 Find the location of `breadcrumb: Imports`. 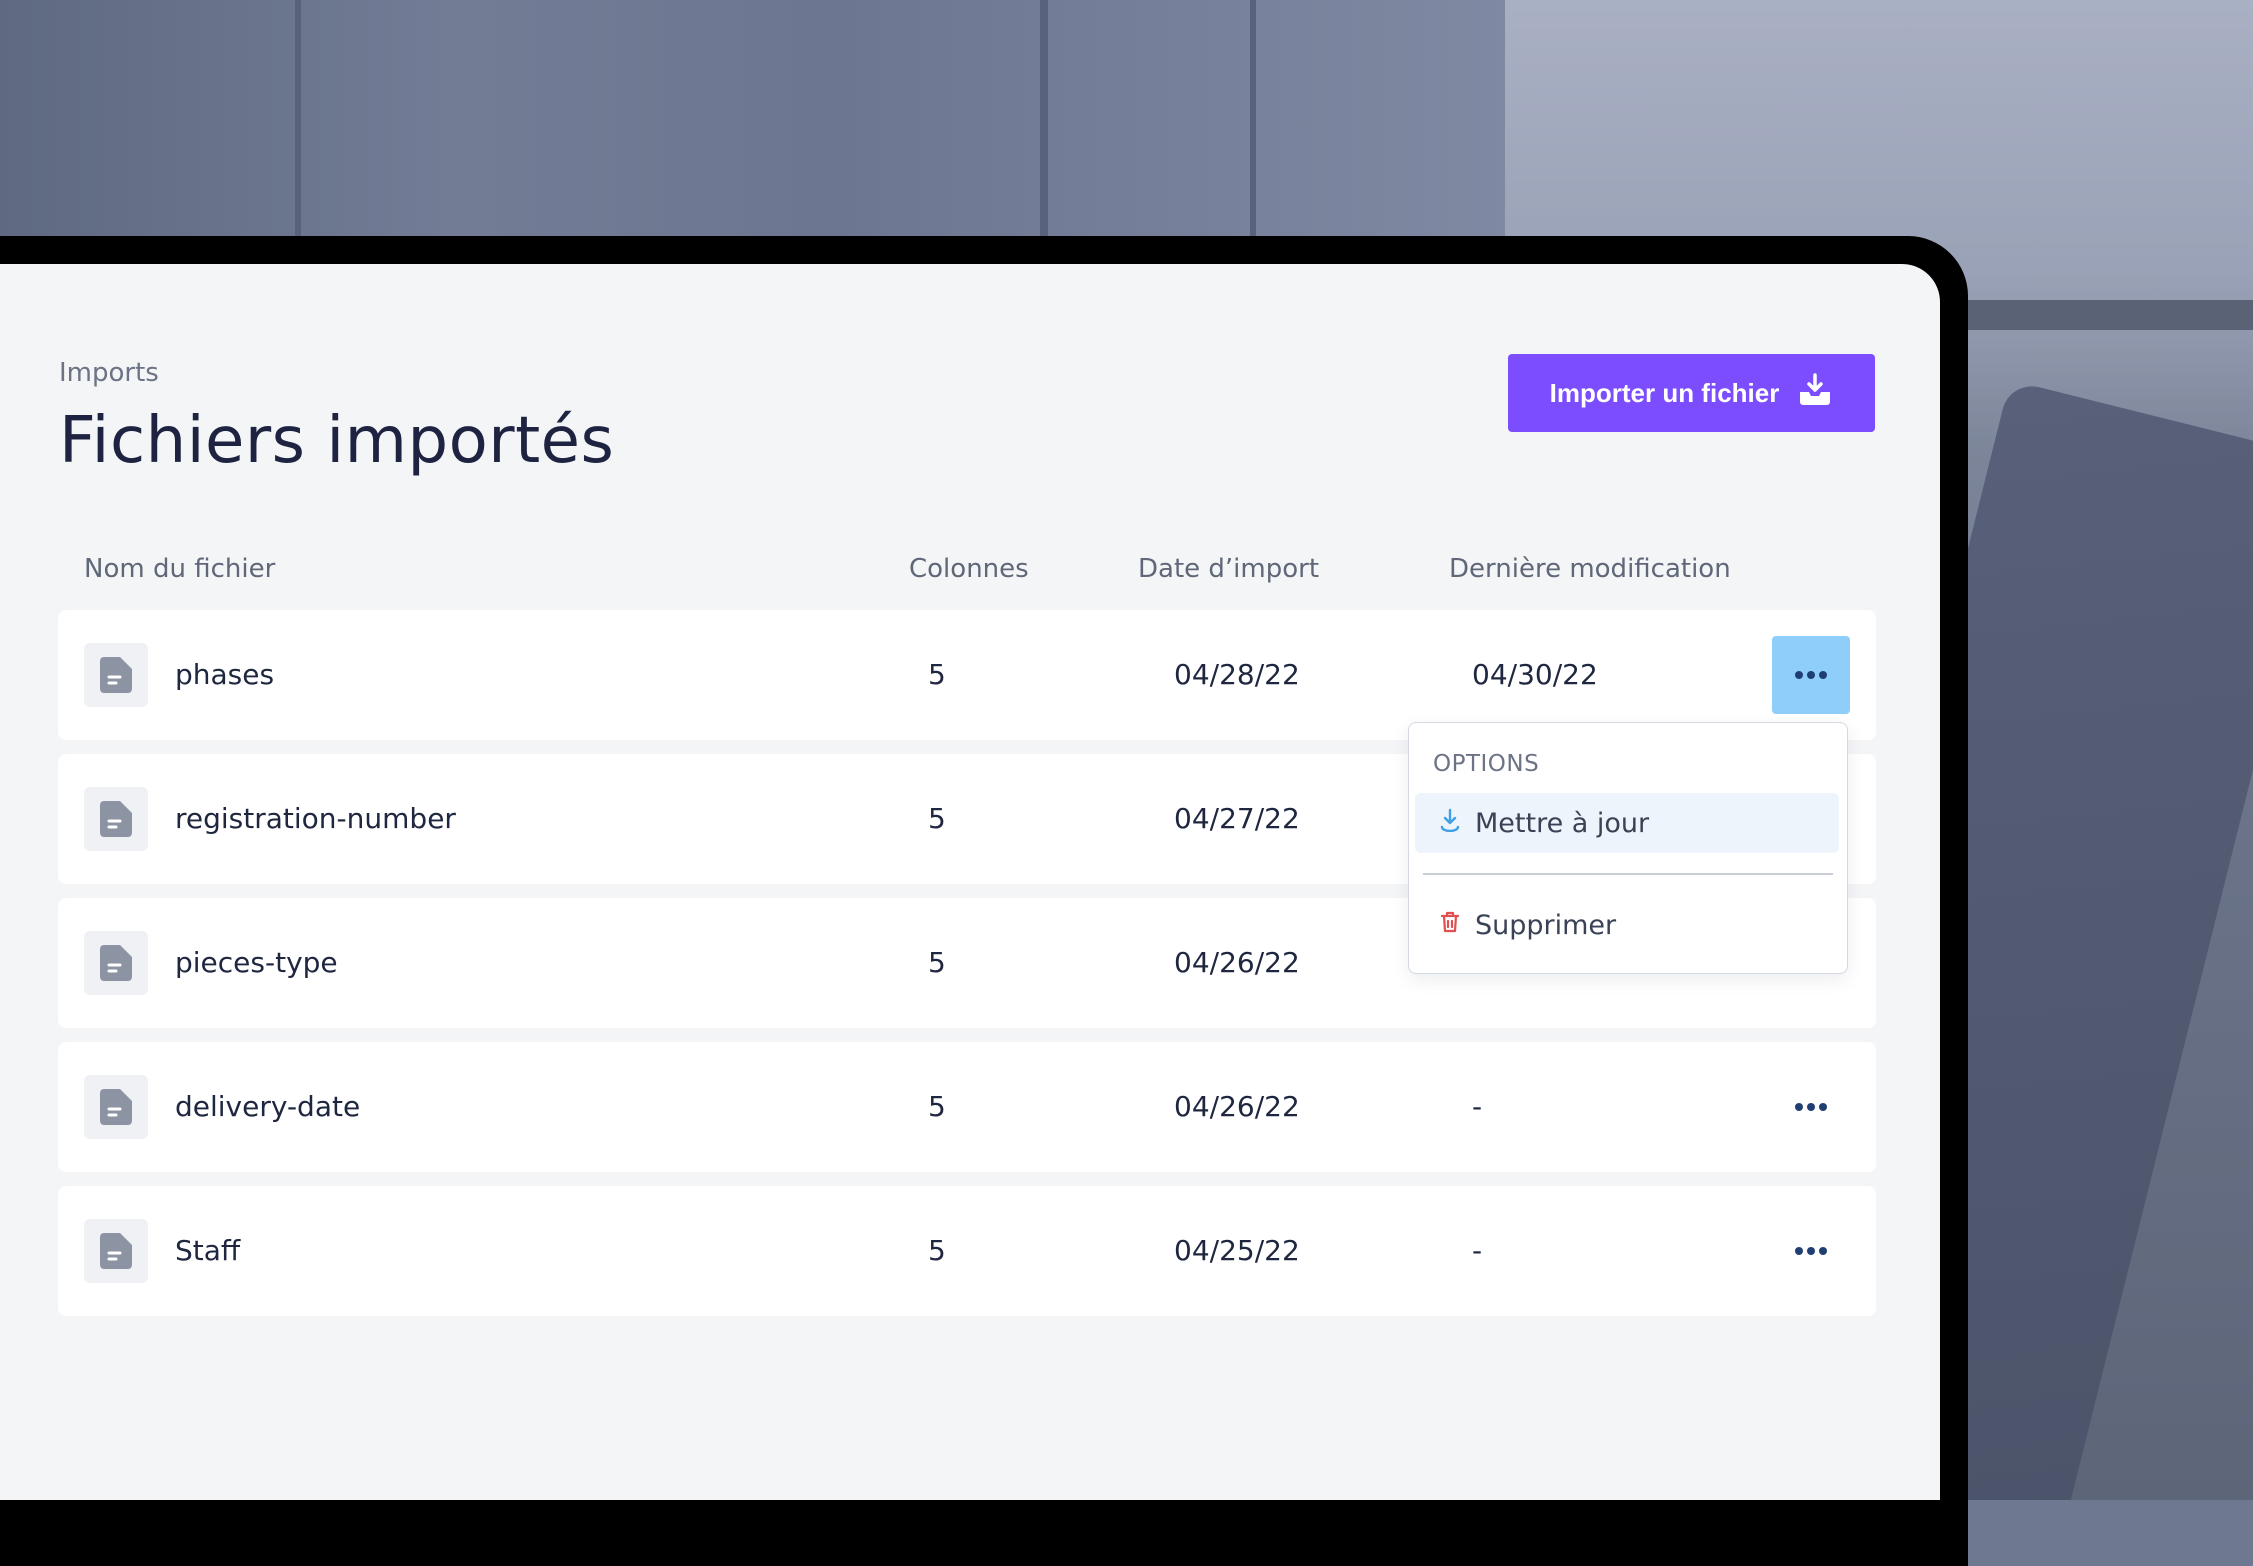

breadcrumb: Imports is located at coordinates (109, 373).